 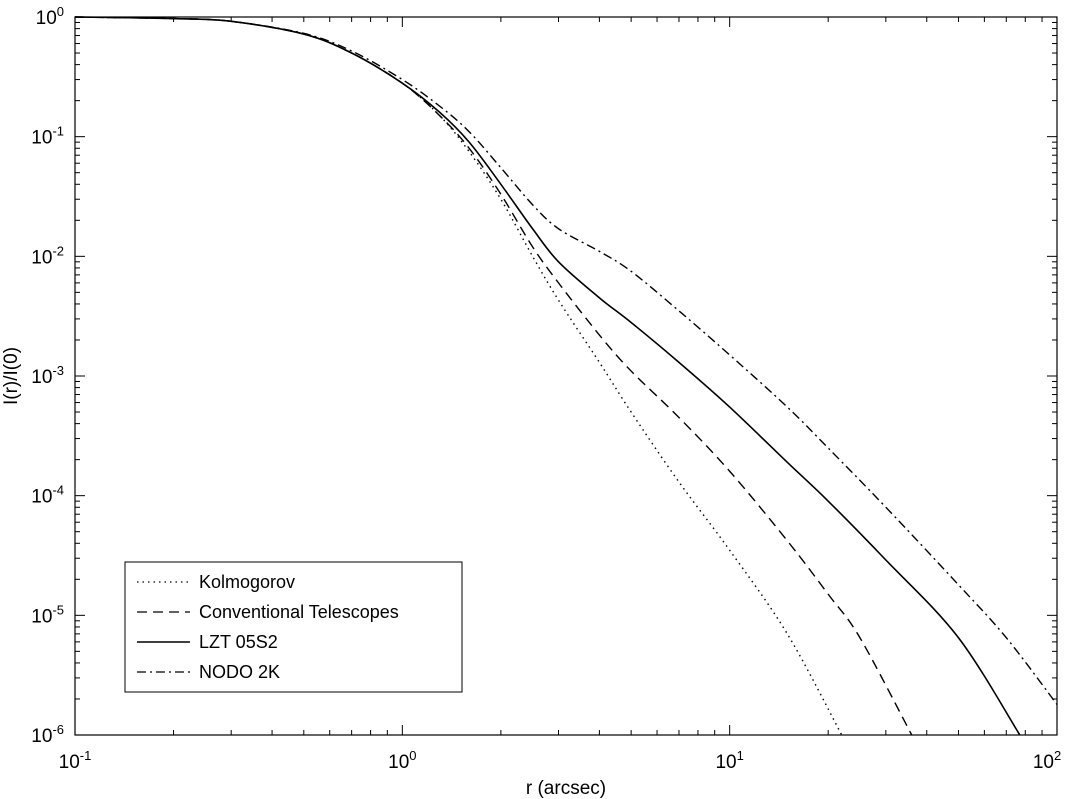 I want to click on legend-label-lzt: LZT 05S2, so click(x=238, y=642).